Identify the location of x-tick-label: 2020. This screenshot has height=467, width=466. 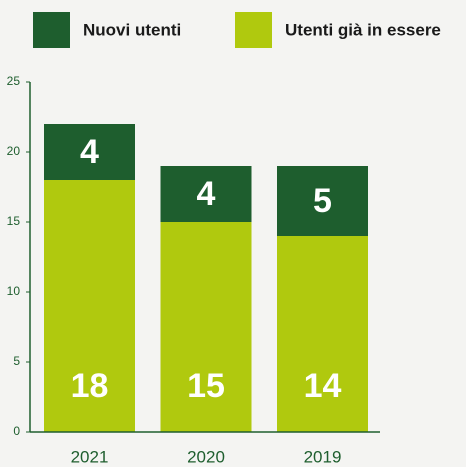
(206, 456).